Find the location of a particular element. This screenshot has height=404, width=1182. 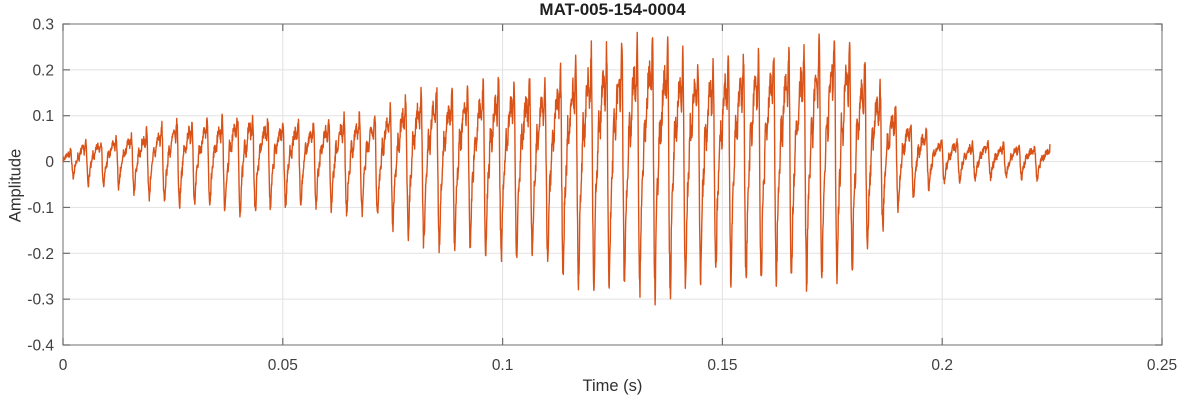

chart-title: MAT-005-154-0004 is located at coordinates (612, 9).